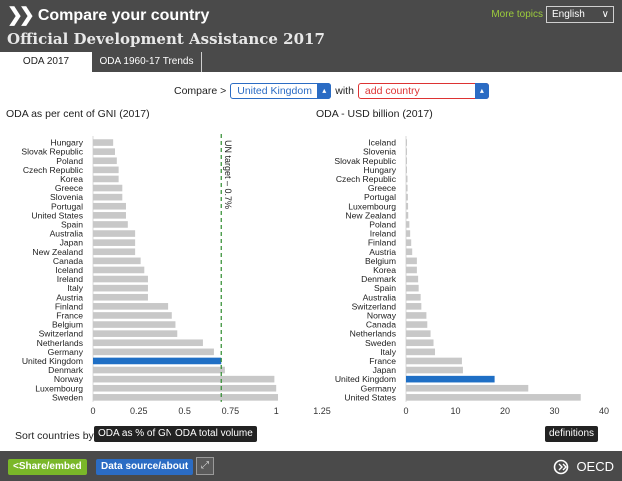  What do you see at coordinates (21, 15) in the screenshot?
I see `double-chevron-icon: ❯❯` at bounding box center [21, 15].